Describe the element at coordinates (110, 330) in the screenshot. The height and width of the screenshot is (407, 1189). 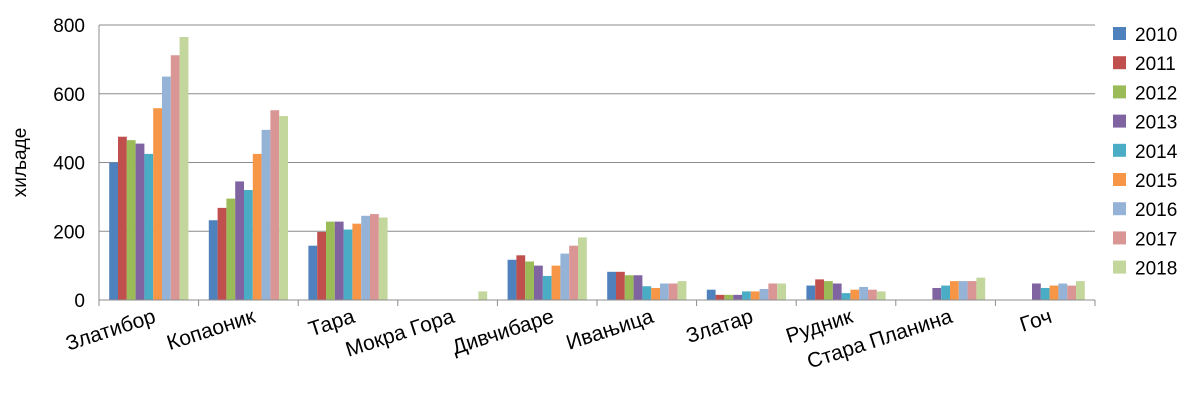
I see `x-category-label: Златибор` at that location.